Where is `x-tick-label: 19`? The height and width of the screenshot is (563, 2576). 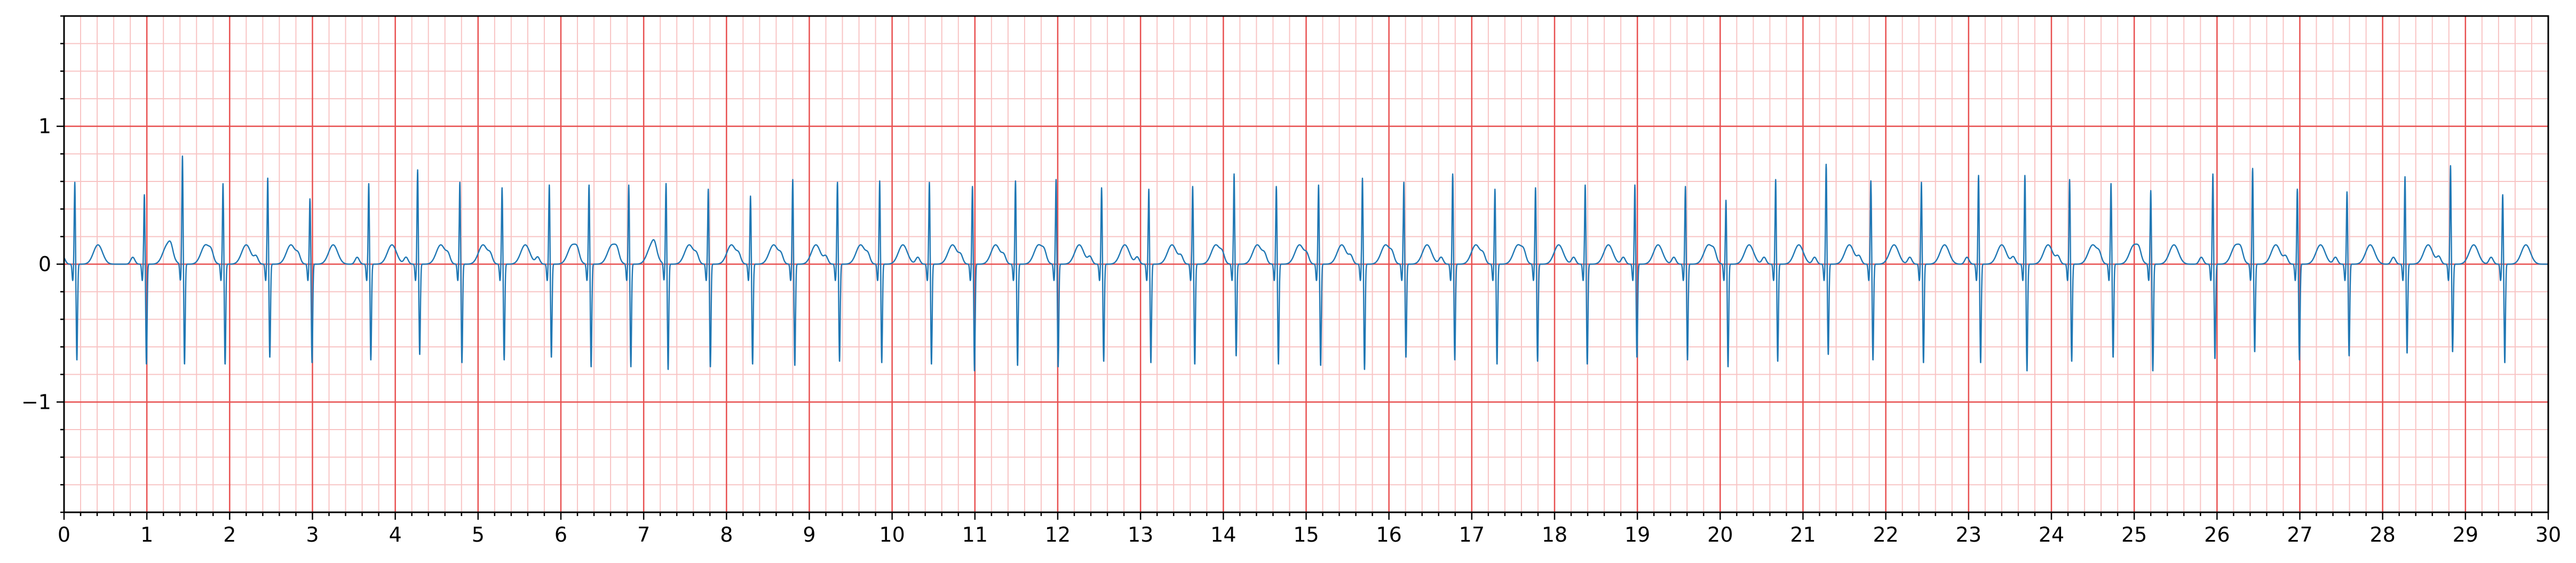
x-tick-label: 19 is located at coordinates (1637, 534).